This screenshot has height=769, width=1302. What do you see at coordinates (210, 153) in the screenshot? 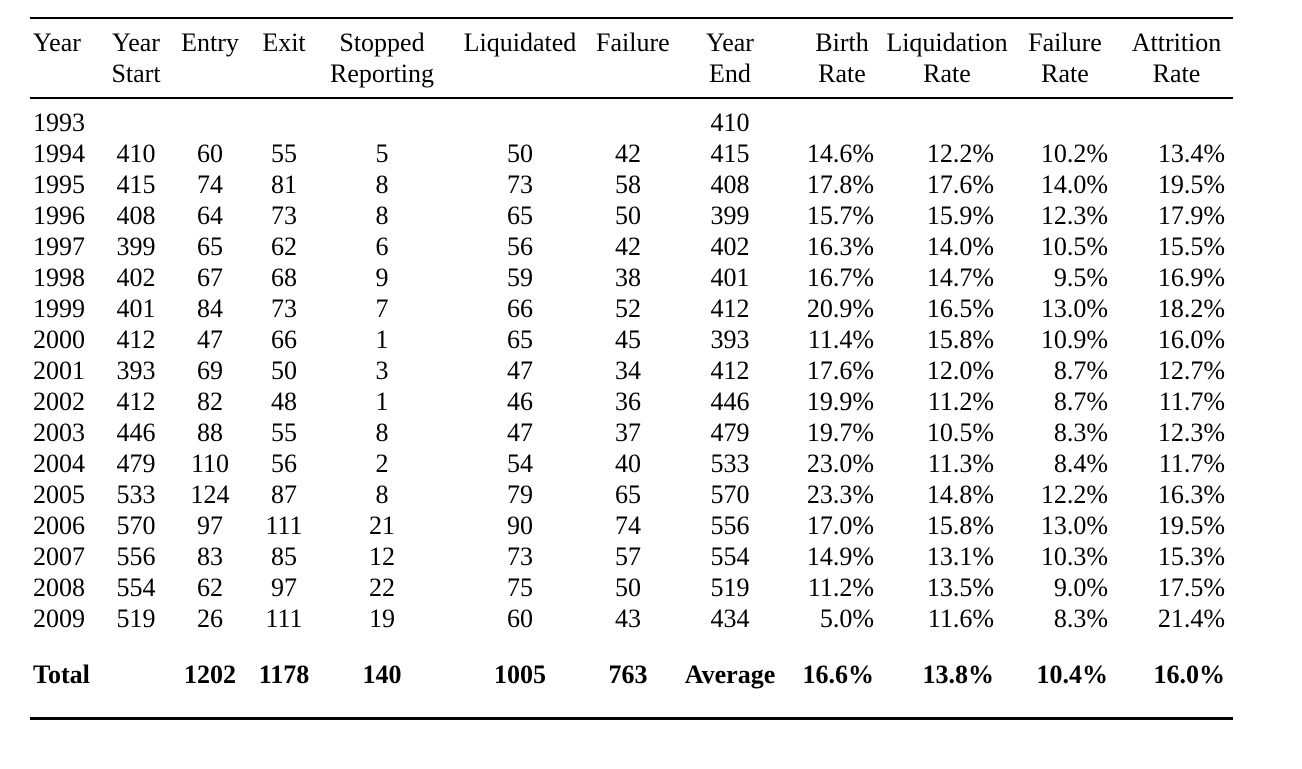
I see `cell-entry: 60` at bounding box center [210, 153].